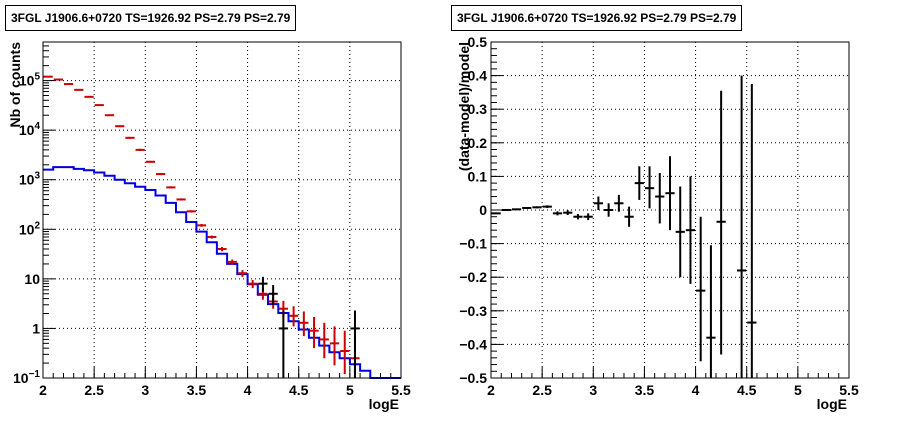  I want to click on y-tick-label: −0.1, so click(473, 244).